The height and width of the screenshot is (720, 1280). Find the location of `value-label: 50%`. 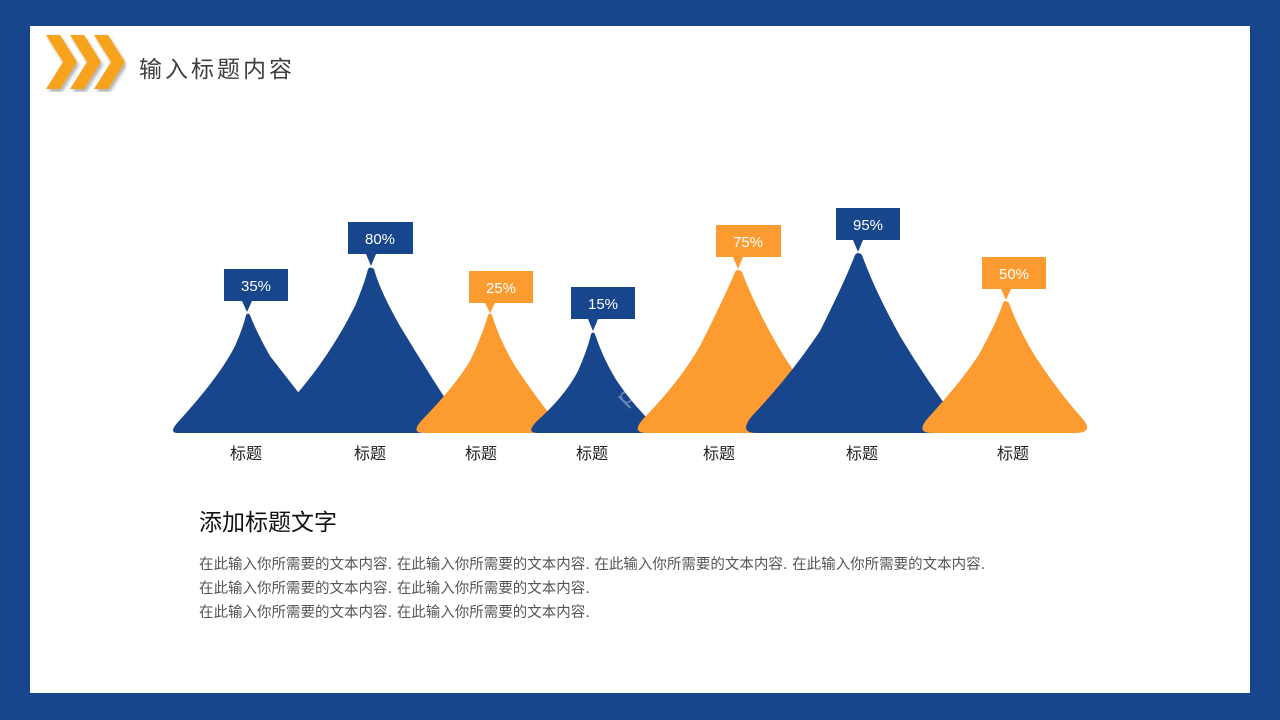

value-label: 50% is located at coordinates (1014, 274).